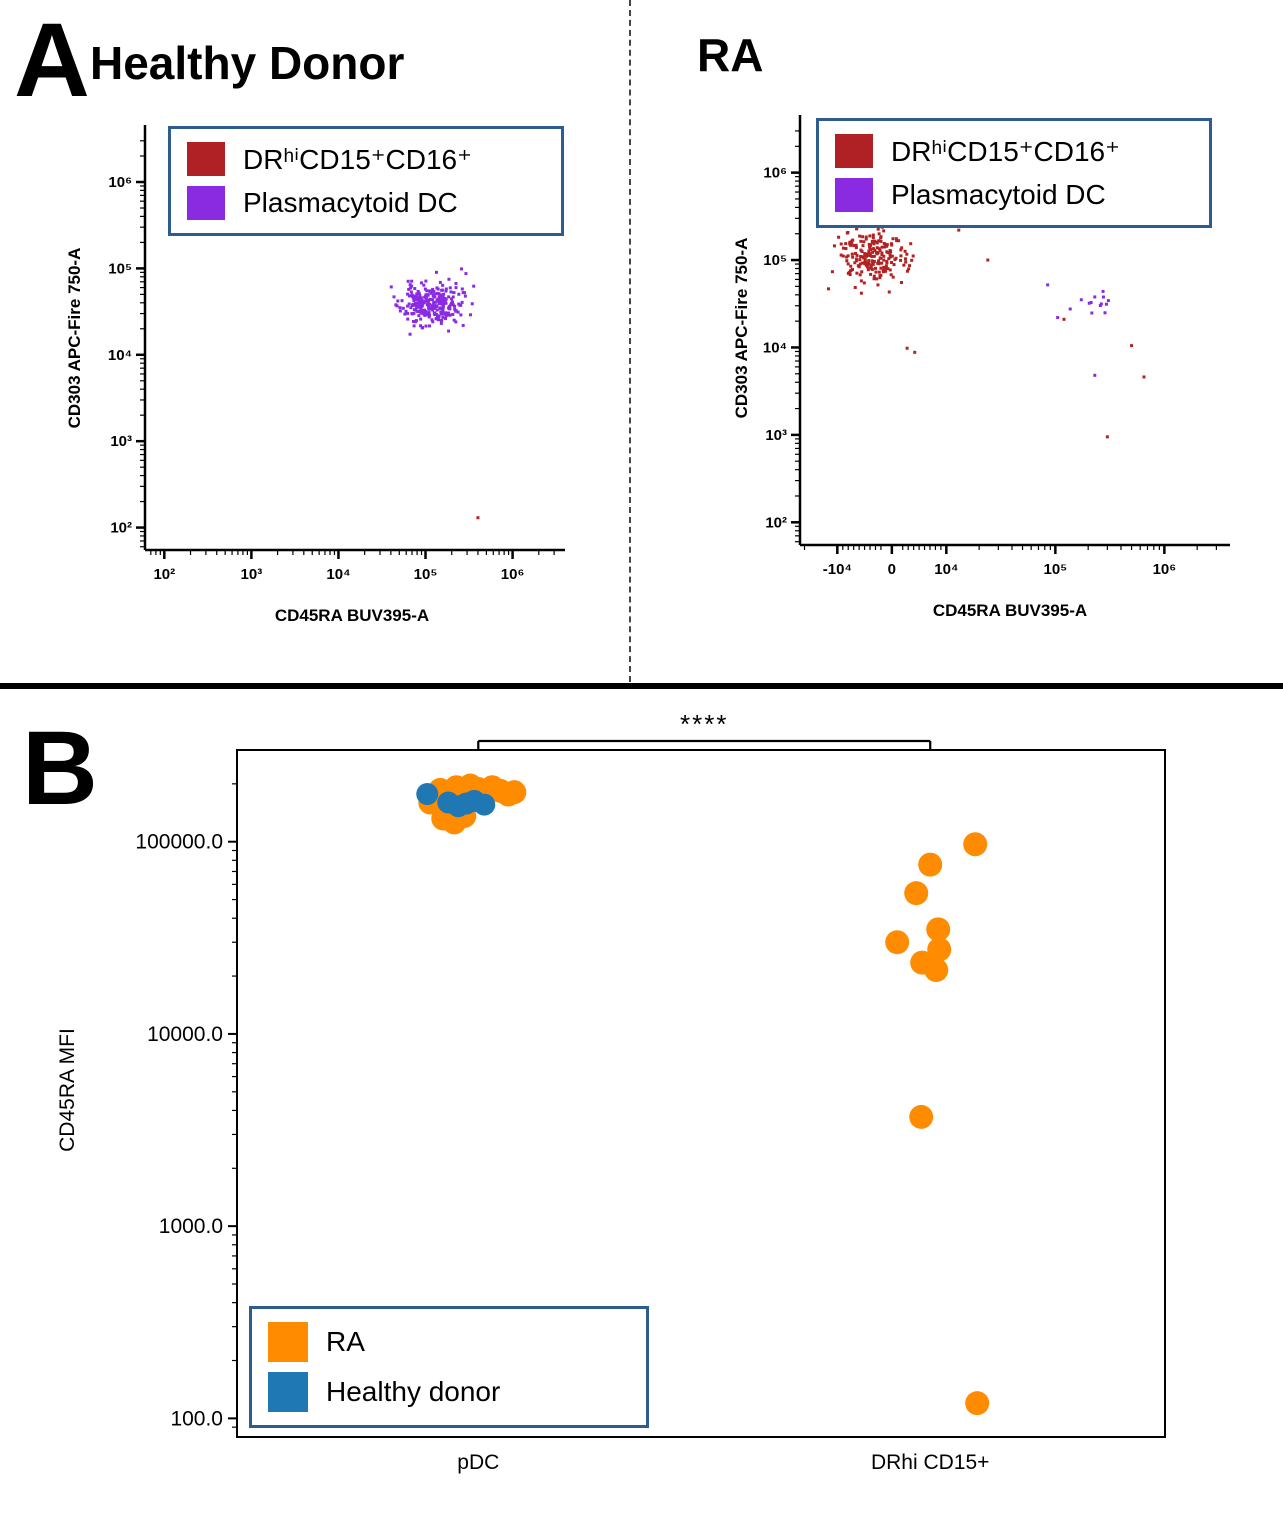 The image size is (1283, 1515). What do you see at coordinates (336, 354) in the screenshot?
I see `flow-plot-healthy: 10² 10³ 10⁴ 10⁵ 10⁶ 10² 10³ 10⁴ 10⁵ 10⁶` at bounding box center [336, 354].